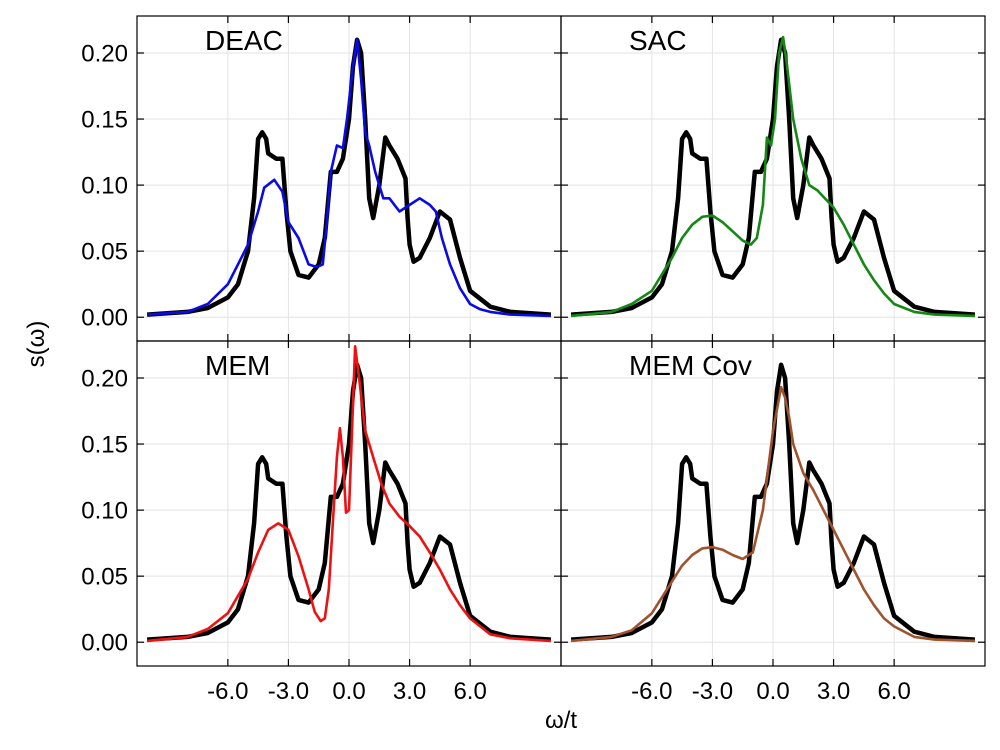 The width and height of the screenshot is (1000, 750). Describe the element at coordinates (772, 514) in the screenshot. I see `mem-cov-series-line` at that location.